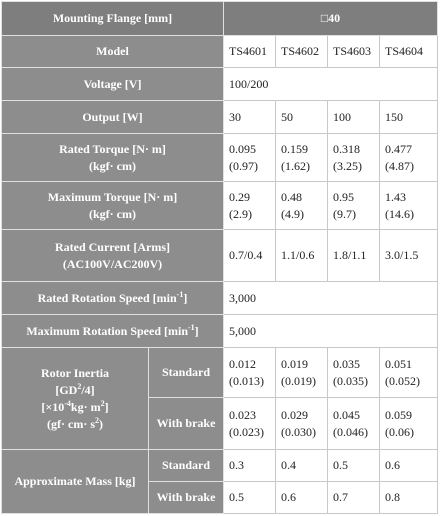  I want to click on text-line: Rated Torque [N· m], so click(112, 149).